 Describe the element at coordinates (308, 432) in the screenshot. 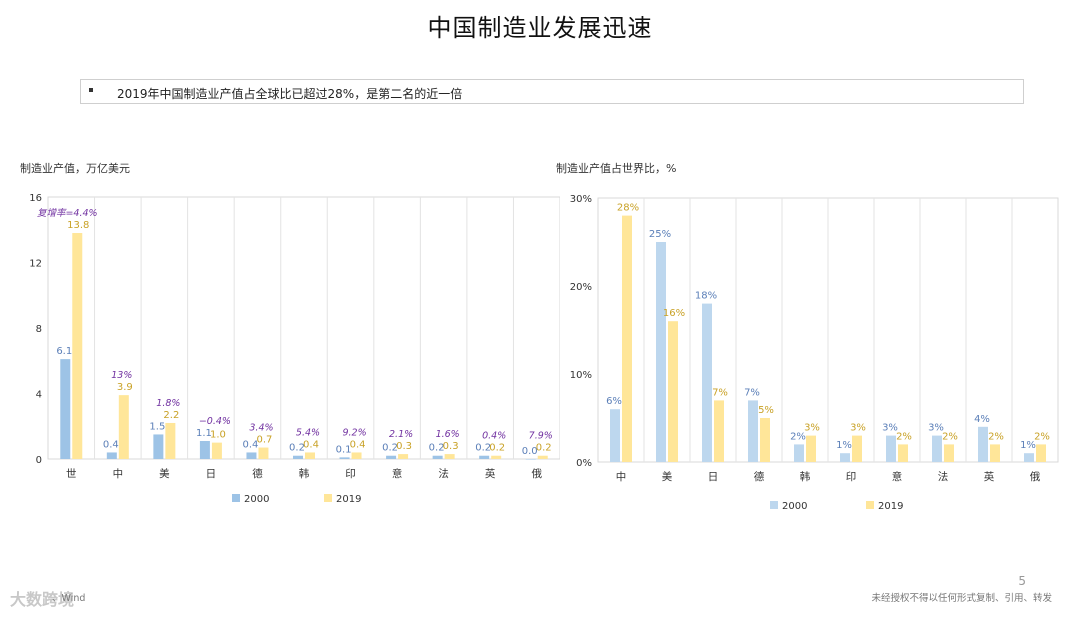

I see `growth-rate-annotation: 5.4%` at that location.